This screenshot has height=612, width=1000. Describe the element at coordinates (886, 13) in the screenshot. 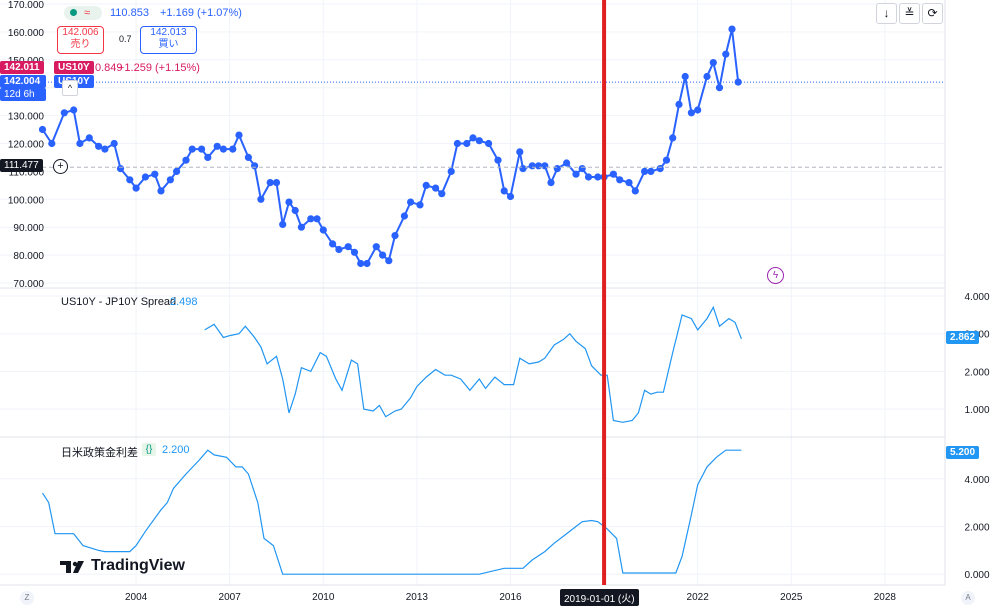

I see `scroll-down-button: ↓` at that location.